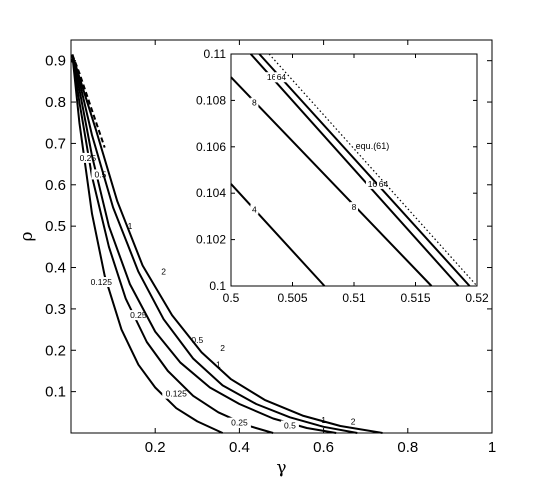  Describe the element at coordinates (55, 226) in the screenshot. I see `y-tick-label: 0.5` at that location.